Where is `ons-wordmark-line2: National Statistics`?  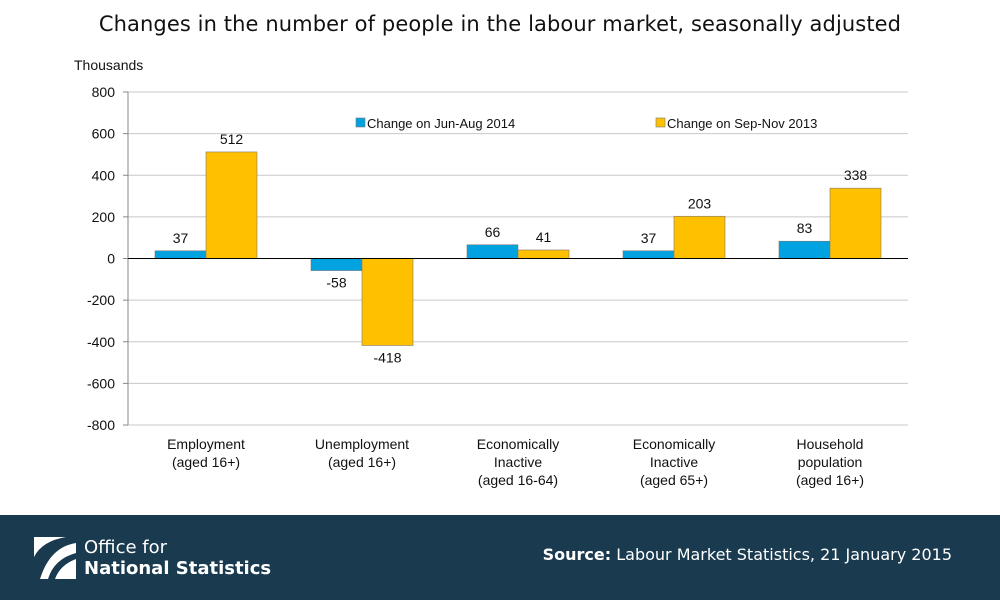
ons-wordmark-line2: National Statistics is located at coordinates (178, 568).